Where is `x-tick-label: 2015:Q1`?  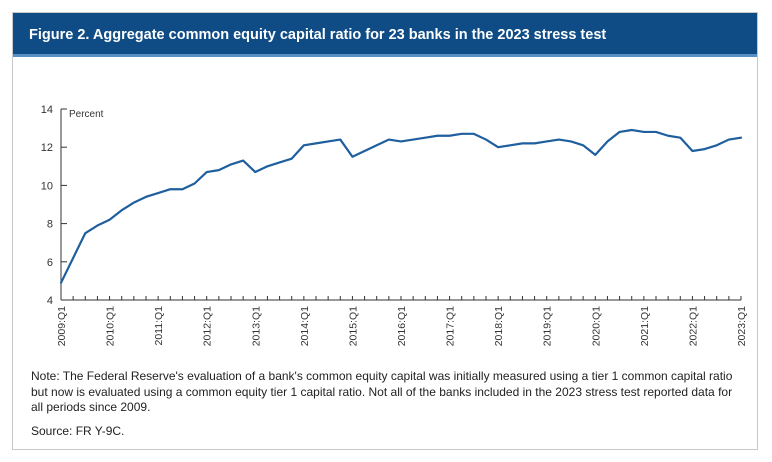
x-tick-label: 2015:Q1 is located at coordinates (353, 326).